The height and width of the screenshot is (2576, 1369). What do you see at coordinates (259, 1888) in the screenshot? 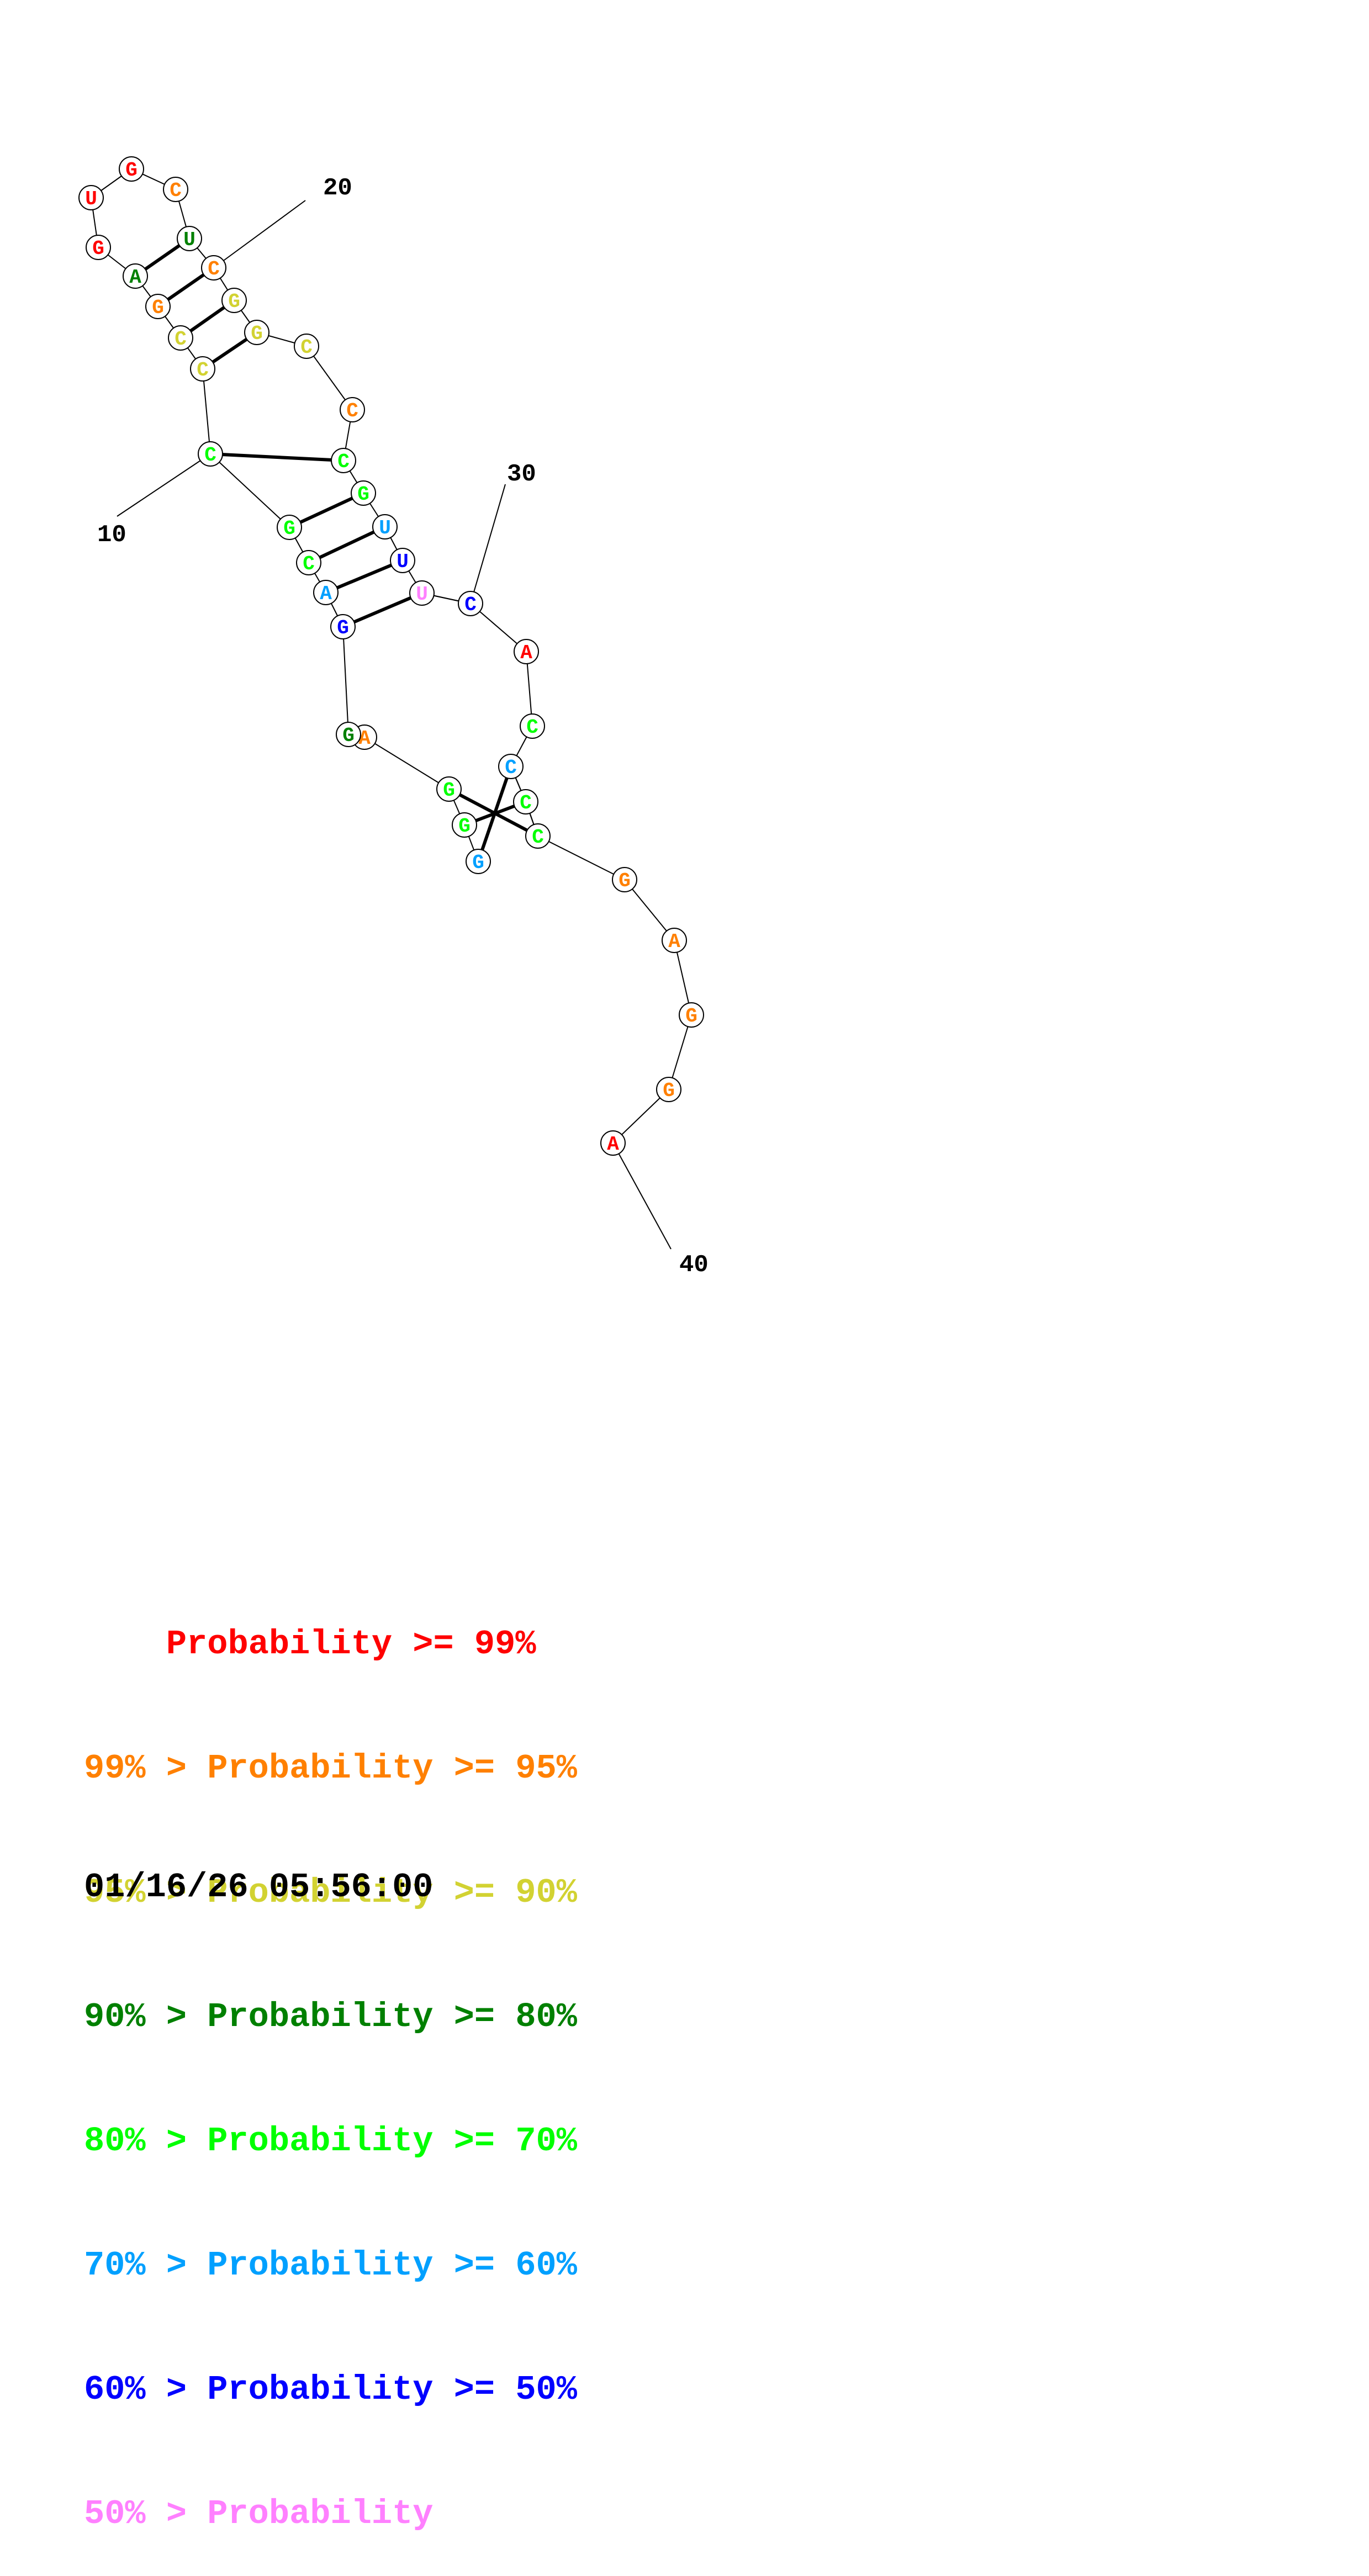
I see `timestamp: 01/16/26 05:56:00` at bounding box center [259, 1888].